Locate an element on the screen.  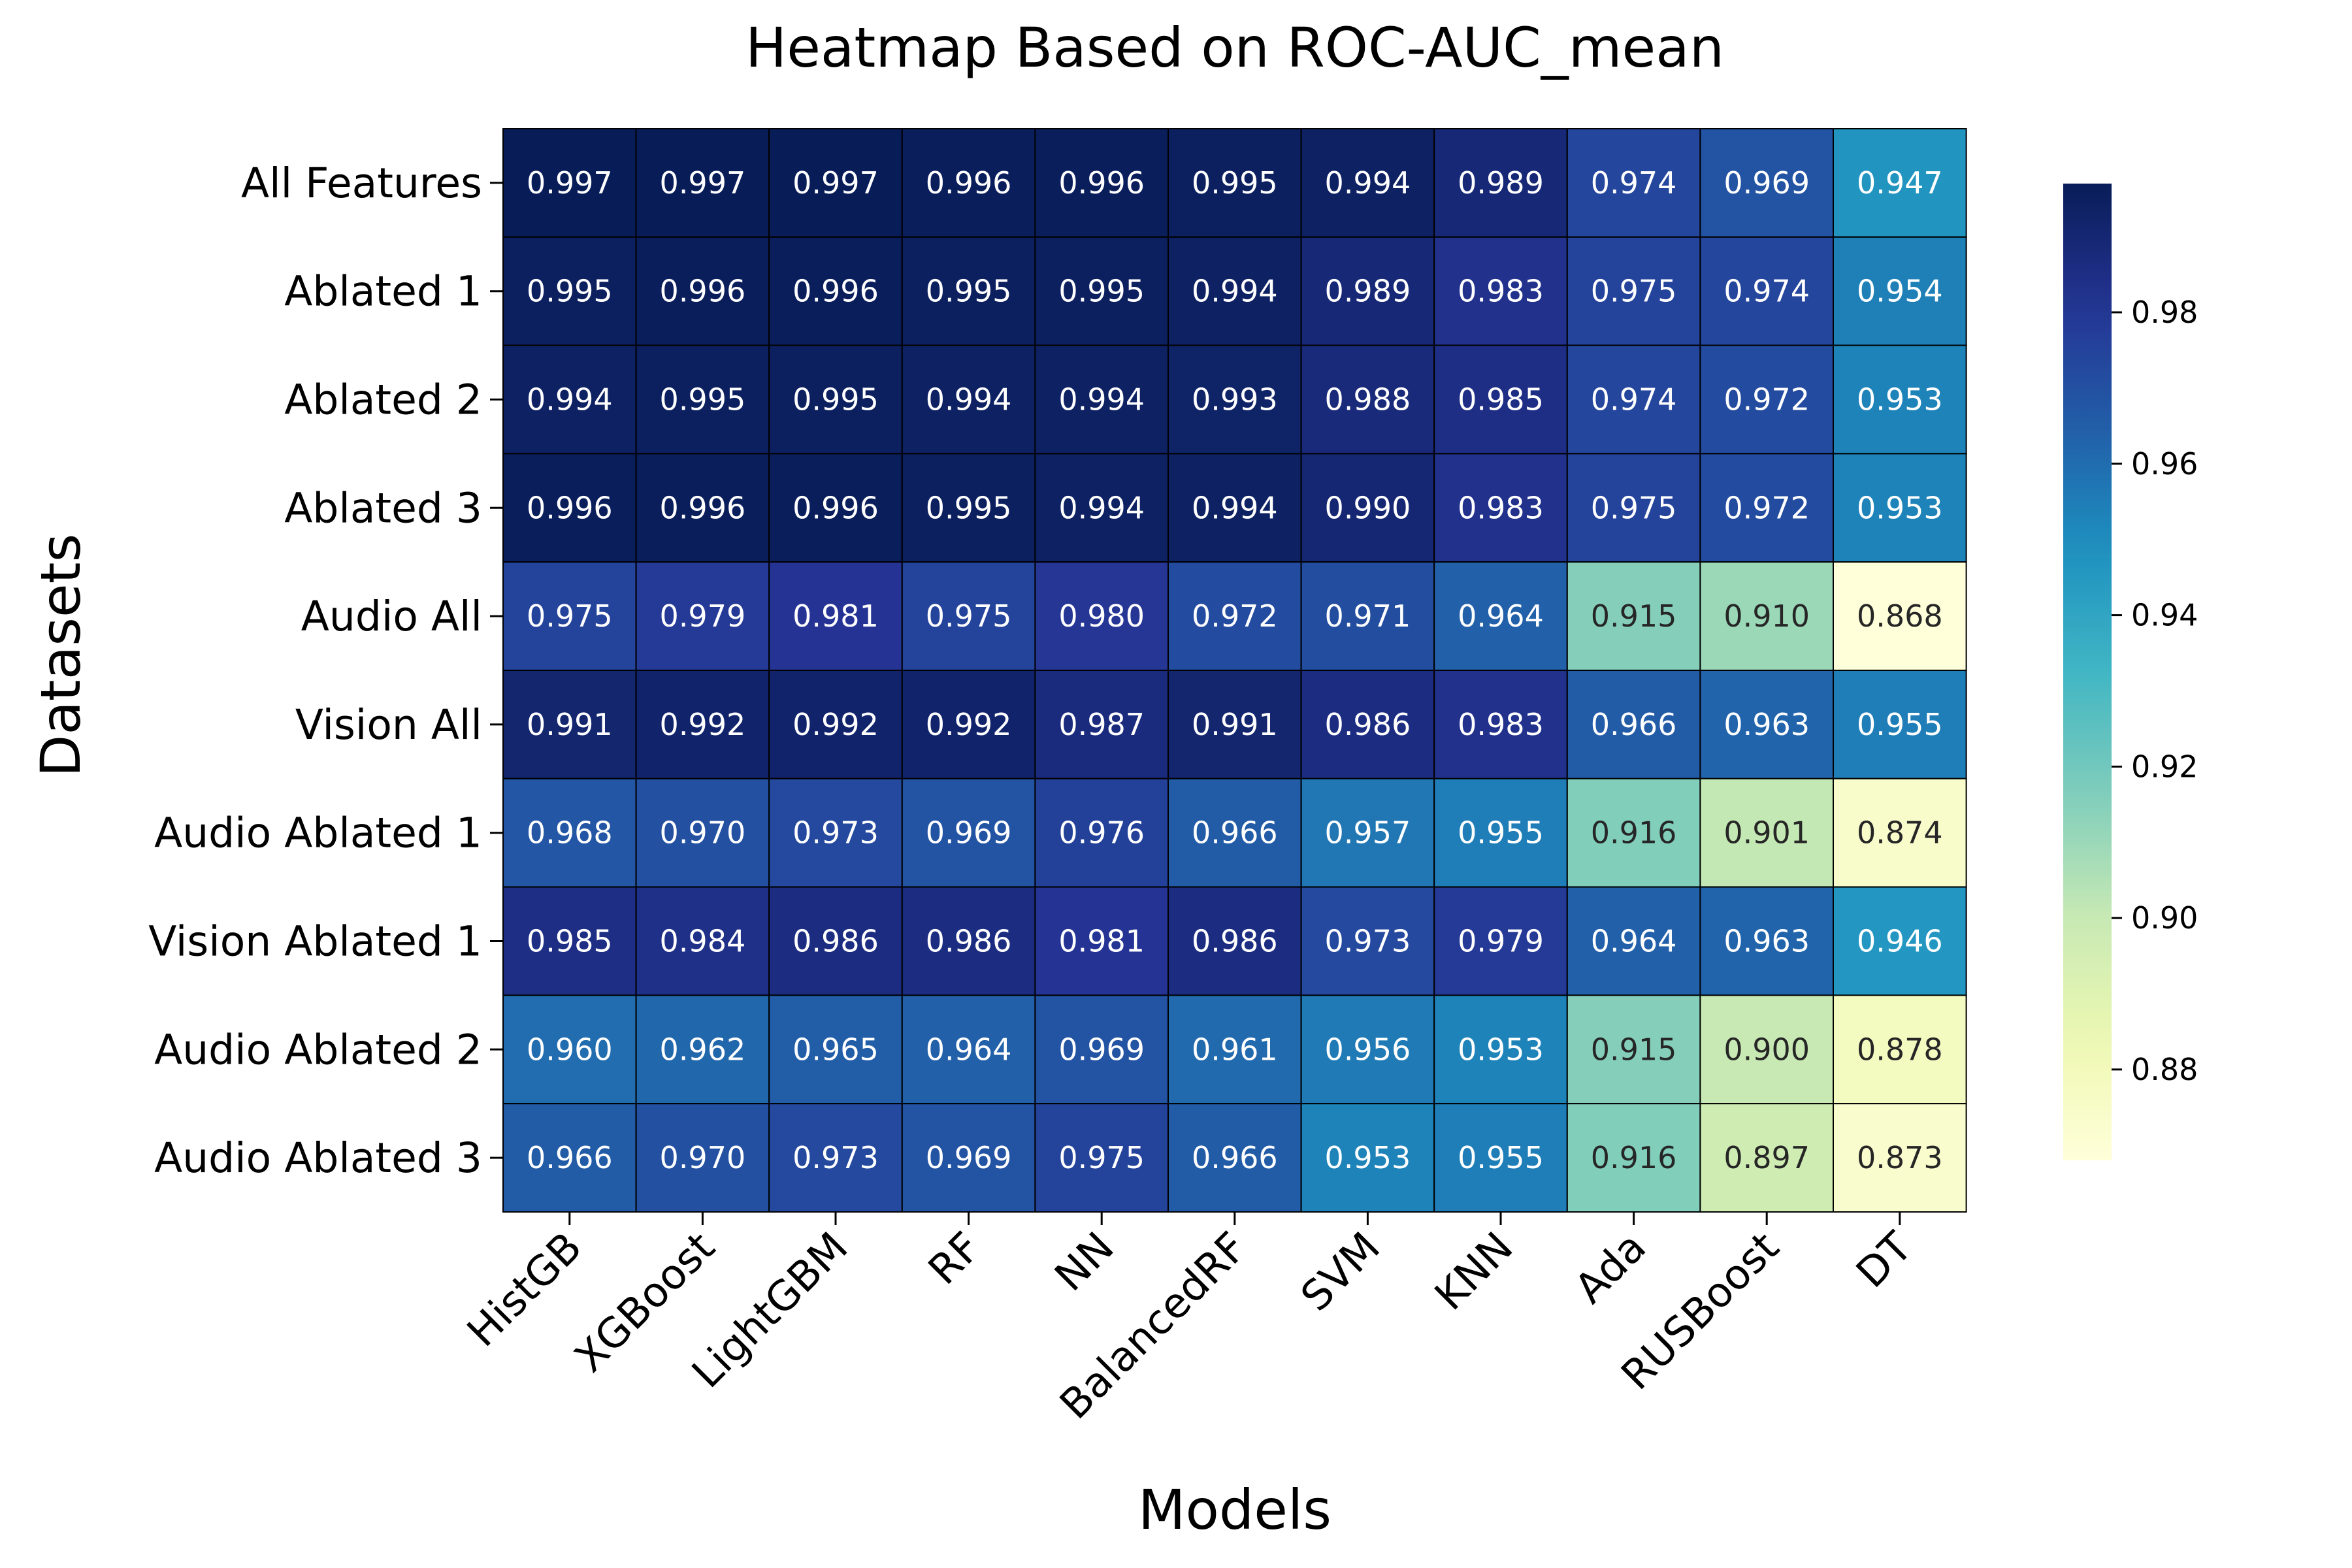
y-tick-label: Ablated 2 is located at coordinates (383, 400).